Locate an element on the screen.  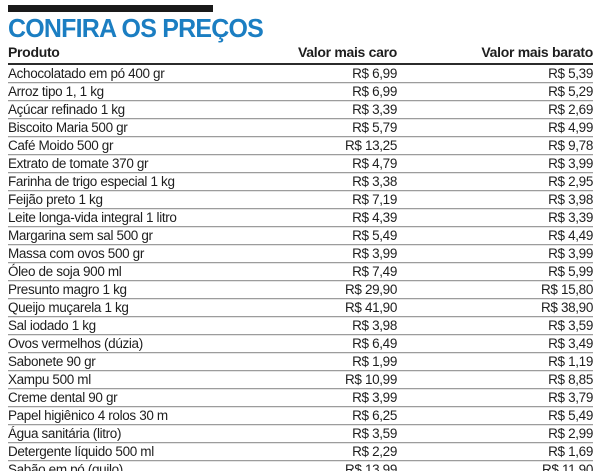
product-cell: Farinha de trigo especial 1 kg is located at coordinates (91, 181).